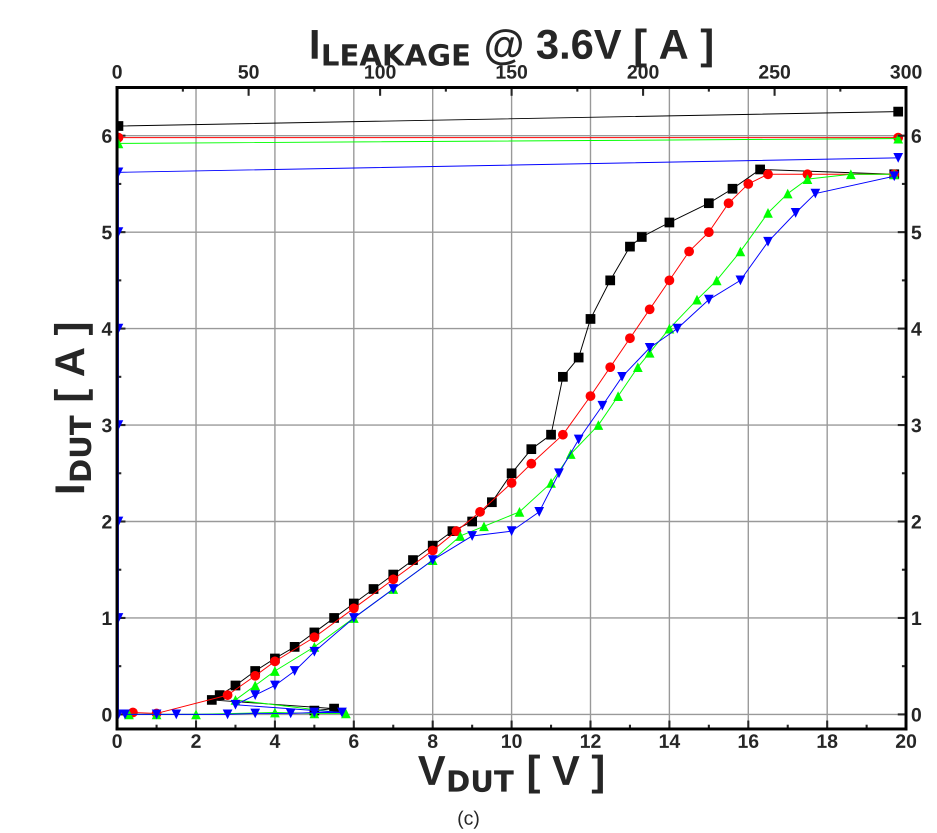  What do you see at coordinates (107, 233) in the screenshot?
I see `y-tick-label: 5` at bounding box center [107, 233].